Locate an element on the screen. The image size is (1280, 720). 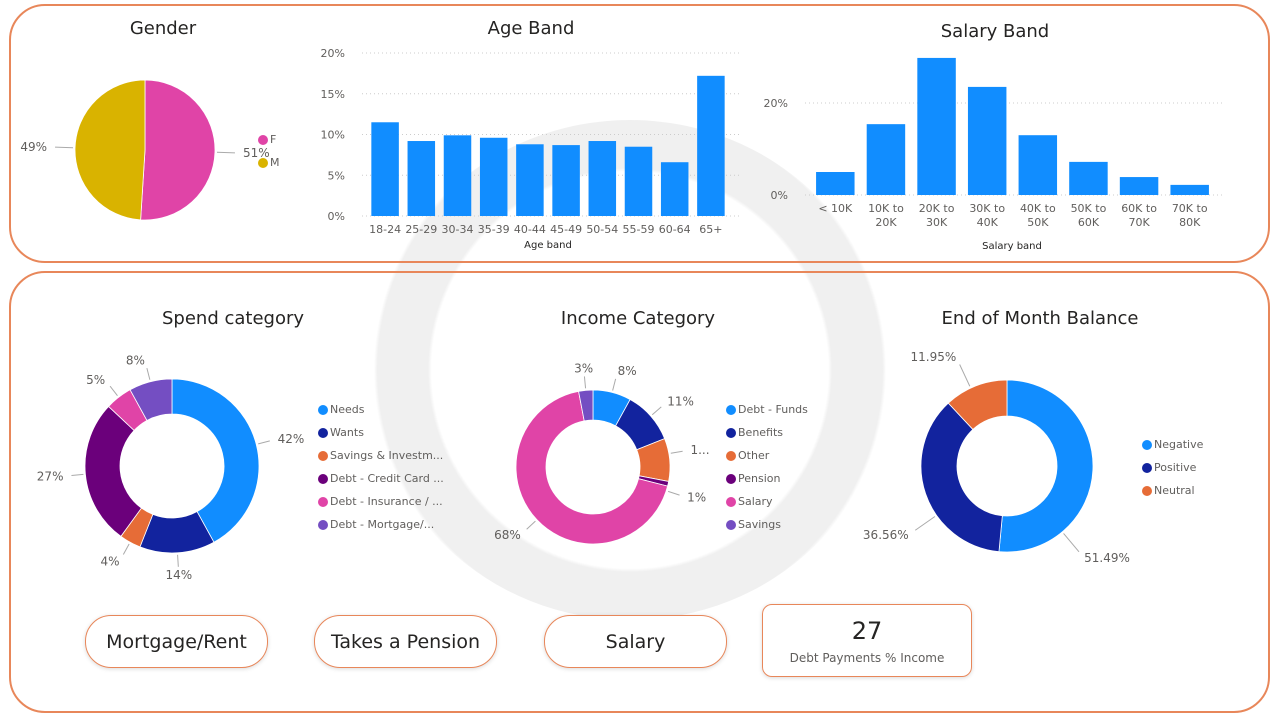
eom-title: End of Month Balance is located at coordinates (1040, 318).